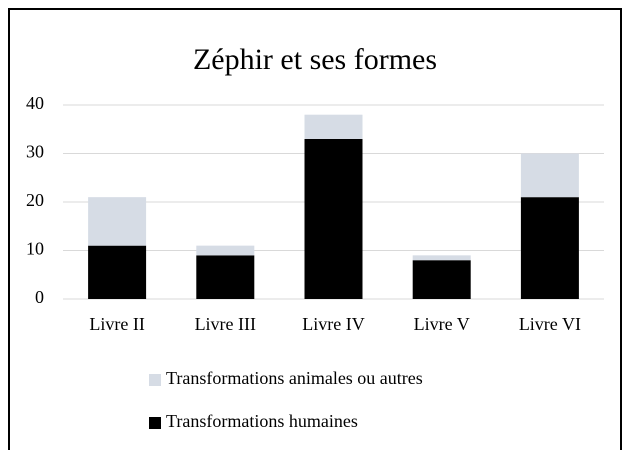 The image size is (630, 450). I want to click on chart-title: Zéphir et ses formes, so click(315, 59).